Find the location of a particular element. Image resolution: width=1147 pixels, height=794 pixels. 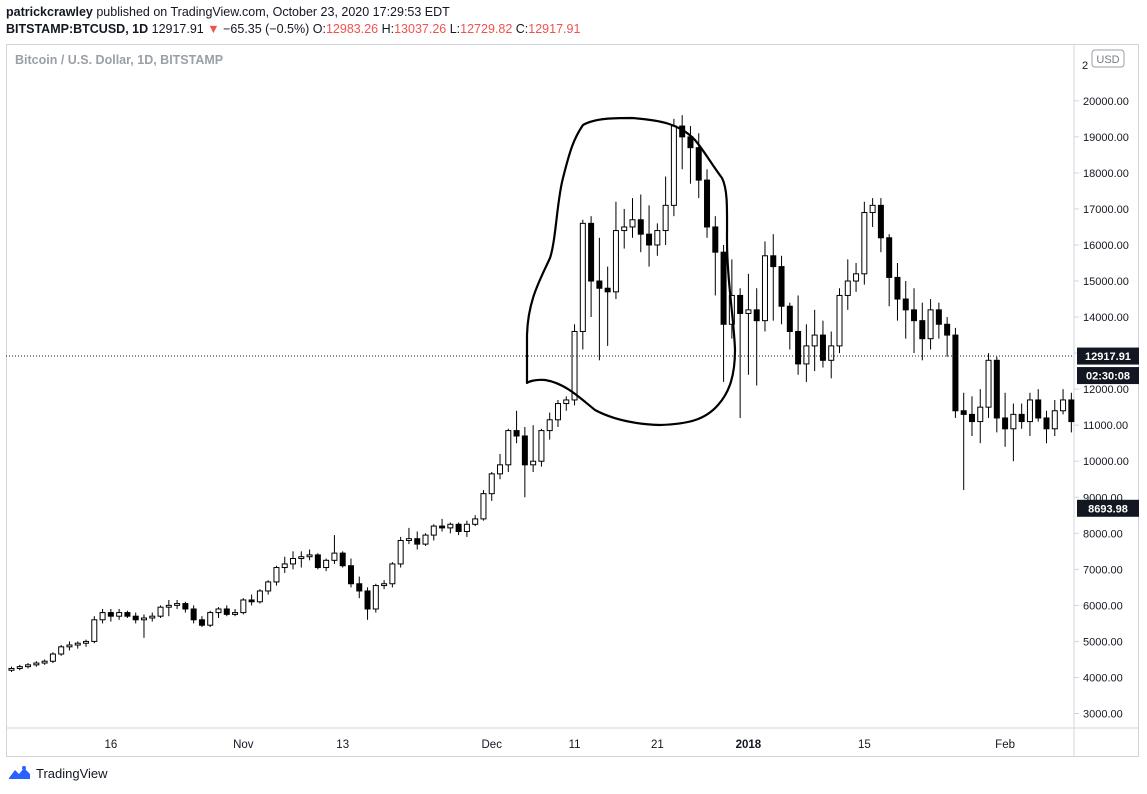

y-tick-label: 7000.00 is located at coordinates (1103, 570).